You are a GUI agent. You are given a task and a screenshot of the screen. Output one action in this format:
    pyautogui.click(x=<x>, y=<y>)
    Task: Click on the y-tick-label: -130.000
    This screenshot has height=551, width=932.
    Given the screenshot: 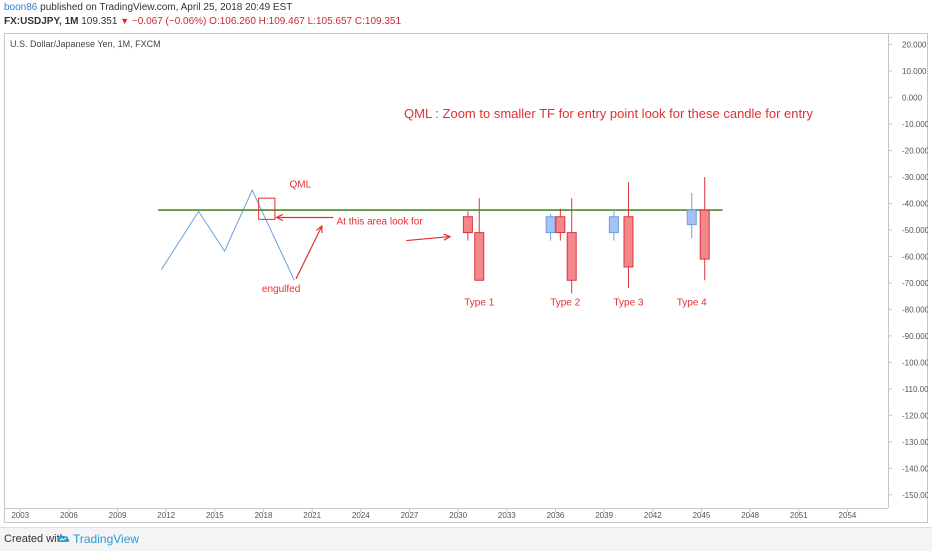 What is the action you would take?
    pyautogui.click(x=915, y=442)
    